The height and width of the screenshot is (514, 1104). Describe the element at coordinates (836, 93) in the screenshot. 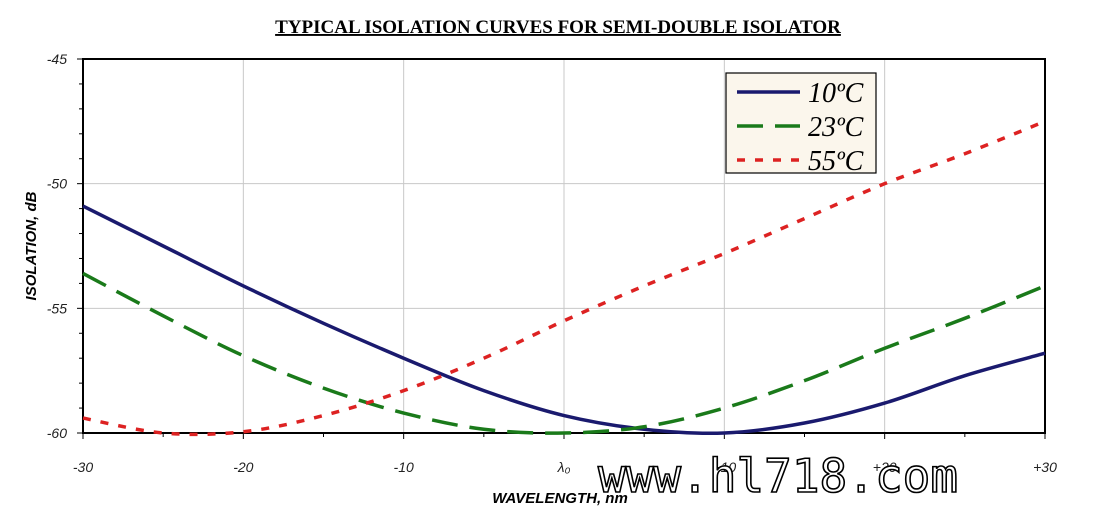

I see `legend-label-1: 10ºC` at that location.